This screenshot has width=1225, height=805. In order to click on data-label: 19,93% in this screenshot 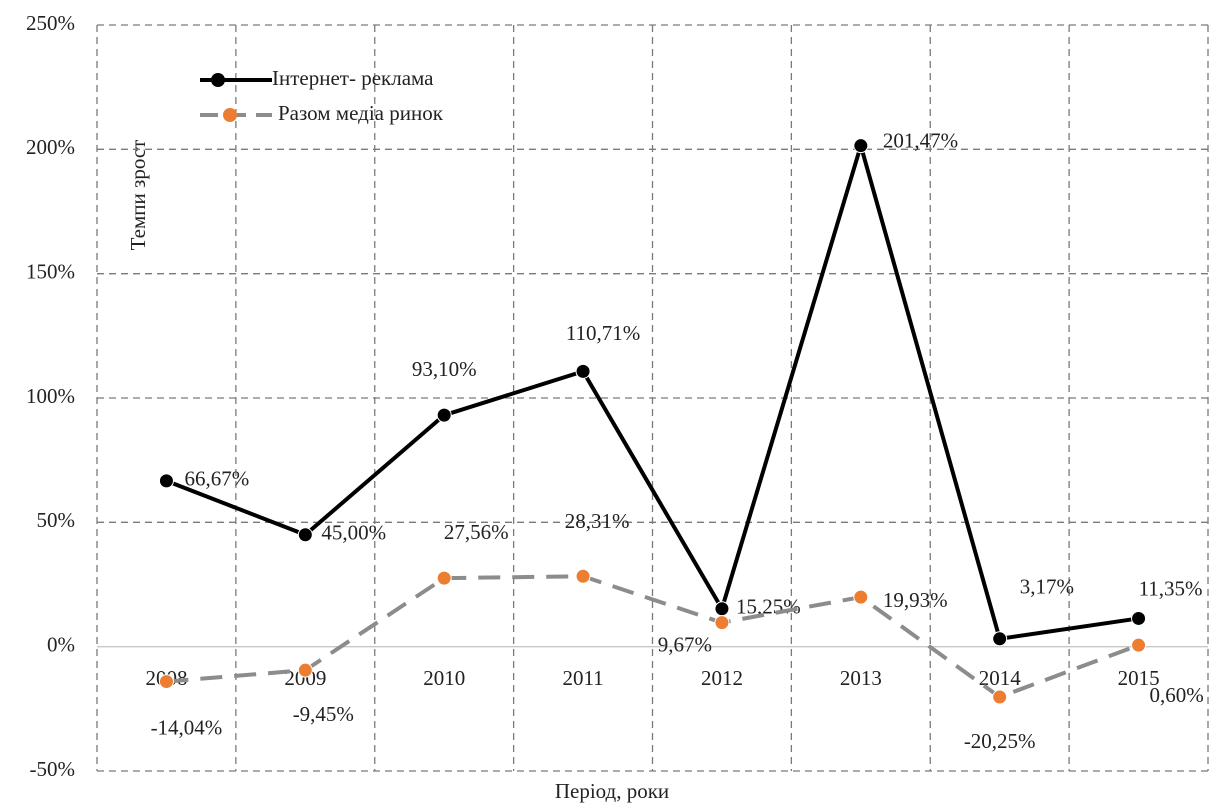, I will do `click(915, 600)`.